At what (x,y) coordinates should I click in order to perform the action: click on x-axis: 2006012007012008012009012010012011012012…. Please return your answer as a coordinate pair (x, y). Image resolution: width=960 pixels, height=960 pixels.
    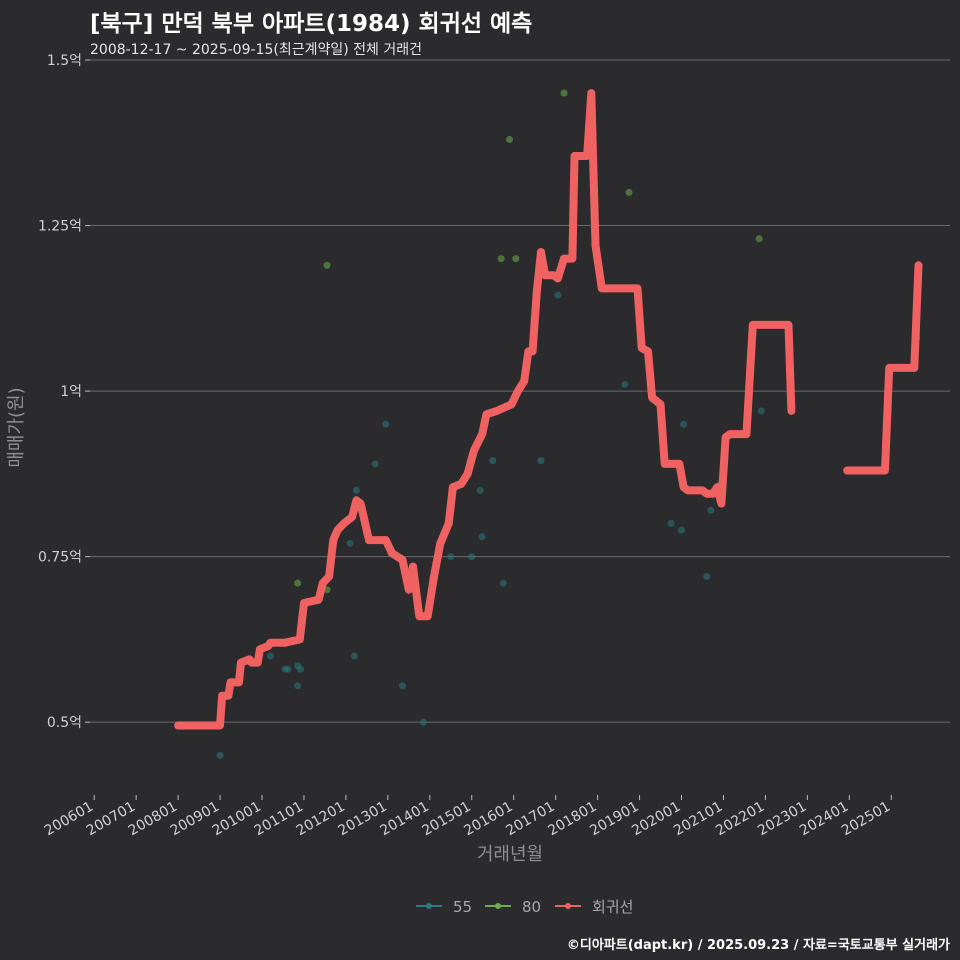
    Looking at the image, I should click on (467, 817).